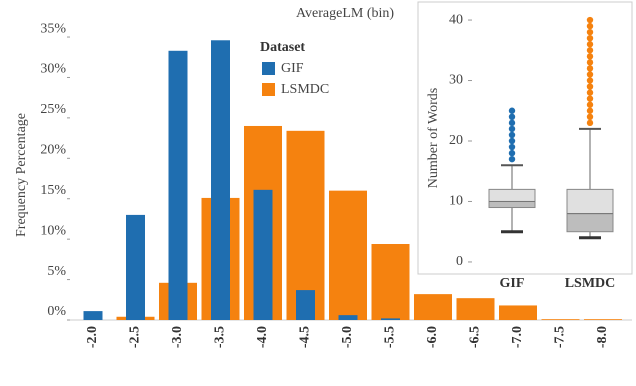 Image resolution: width=636 pixels, height=386 pixels. Describe the element at coordinates (512, 283) in the screenshot. I see `x-tick-label: GIF` at that location.